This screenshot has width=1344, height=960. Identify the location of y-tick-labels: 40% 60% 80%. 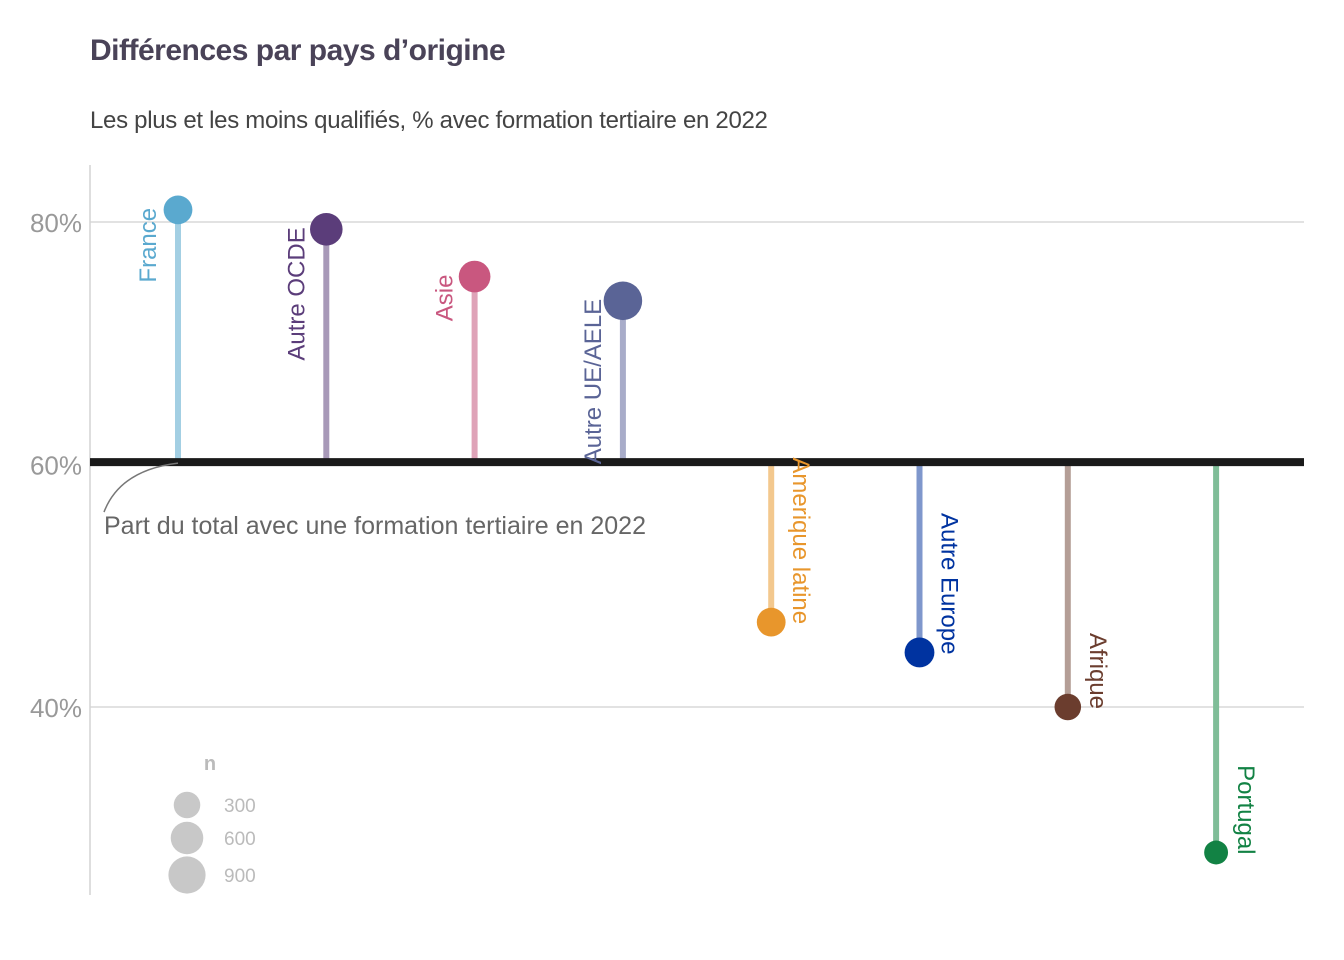
(56, 465).